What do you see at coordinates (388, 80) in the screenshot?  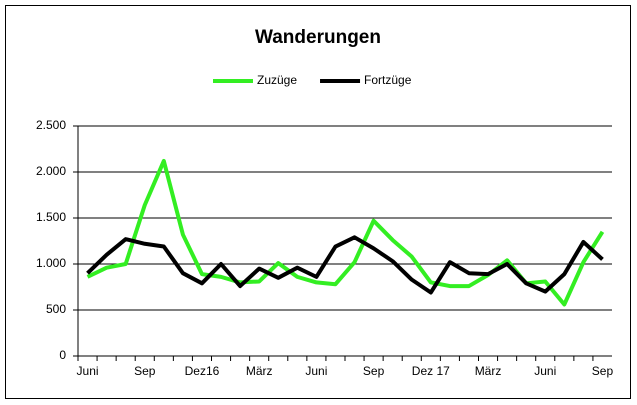 I see `legend-label: Fortzüge` at bounding box center [388, 80].